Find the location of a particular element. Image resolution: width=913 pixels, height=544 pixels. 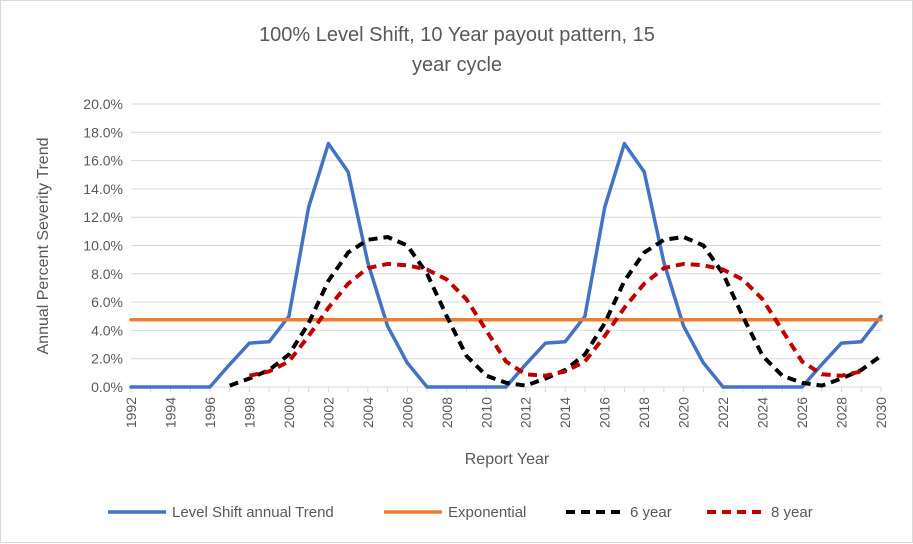

x-tick-label: 2010 is located at coordinates (486, 412).